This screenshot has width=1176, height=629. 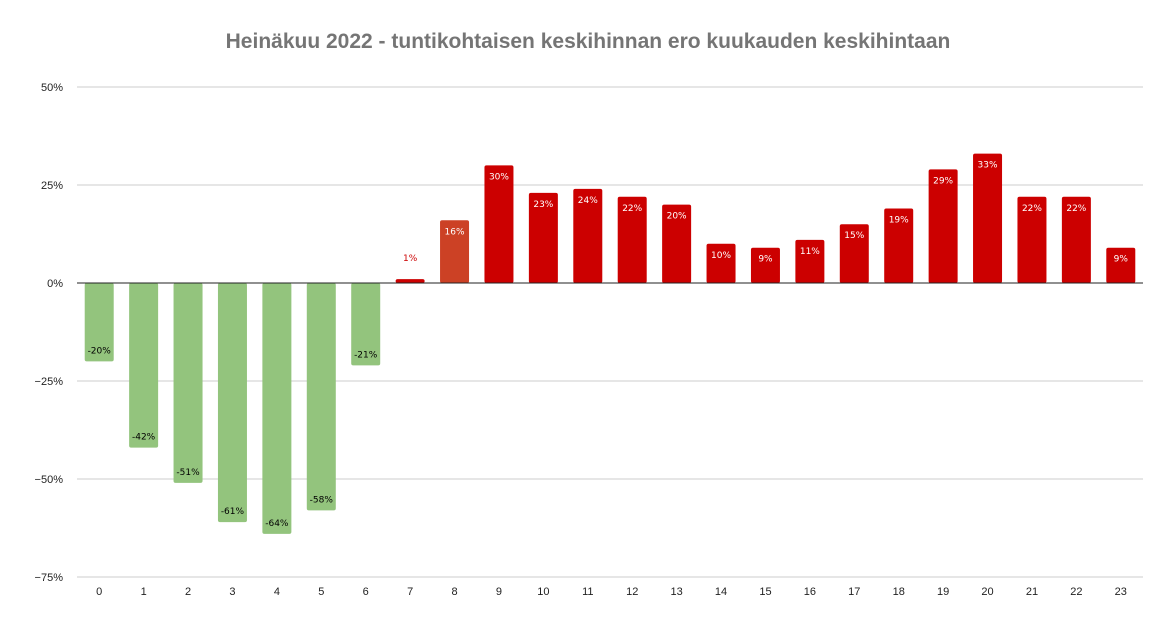 What do you see at coordinates (366, 355) in the screenshot?
I see `data-label: -21%` at bounding box center [366, 355].